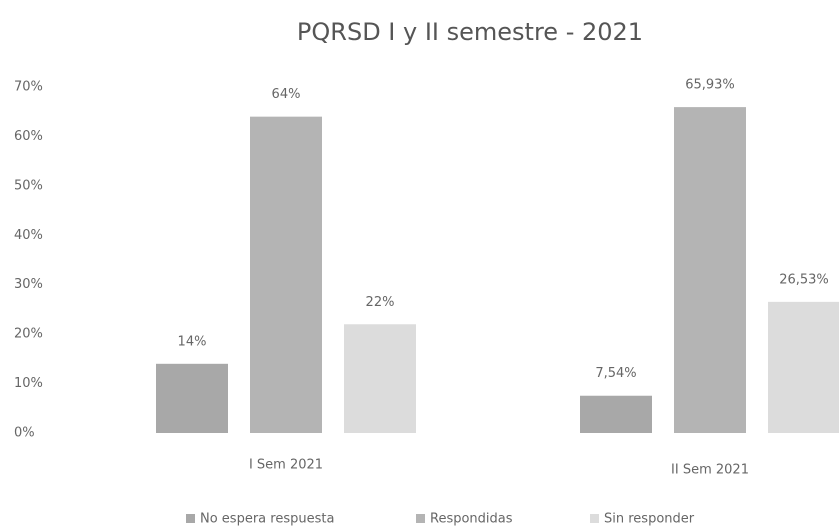  I want to click on y-tick-label: 0%, so click(24, 433).